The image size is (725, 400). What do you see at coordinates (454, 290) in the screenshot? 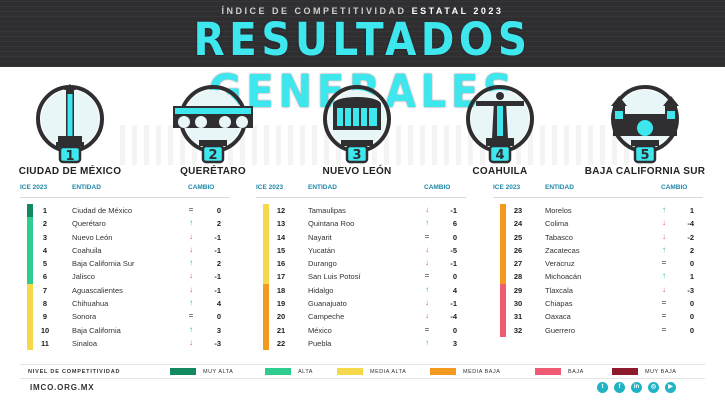
I see `change-cell: 4` at bounding box center [454, 290].